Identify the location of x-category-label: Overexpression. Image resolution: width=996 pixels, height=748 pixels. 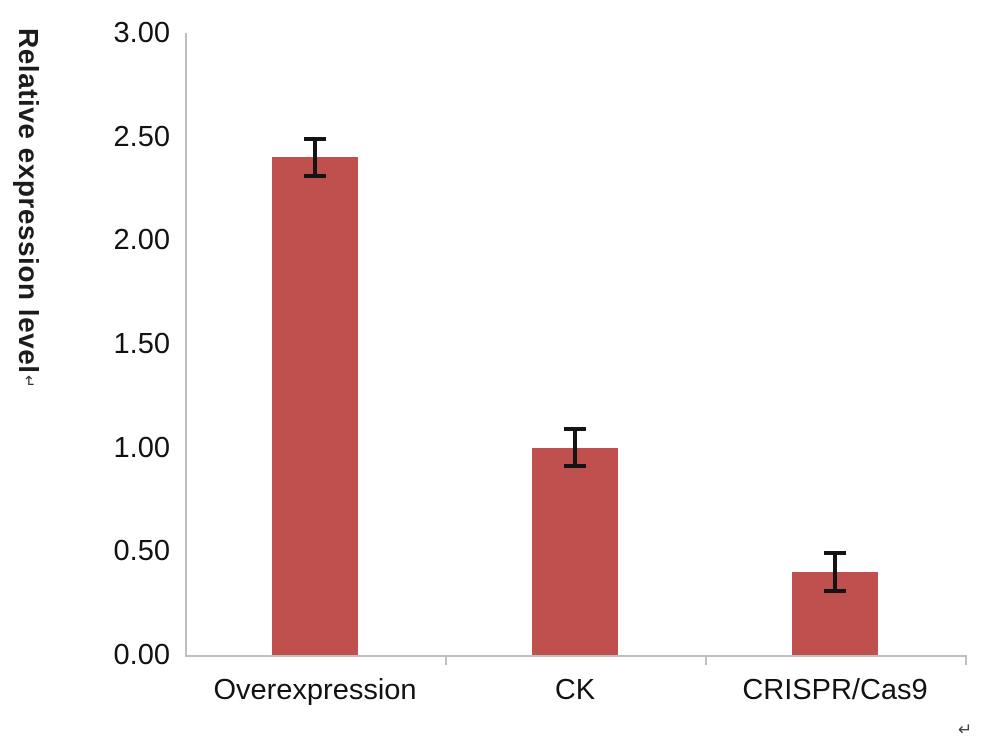
(315, 690).